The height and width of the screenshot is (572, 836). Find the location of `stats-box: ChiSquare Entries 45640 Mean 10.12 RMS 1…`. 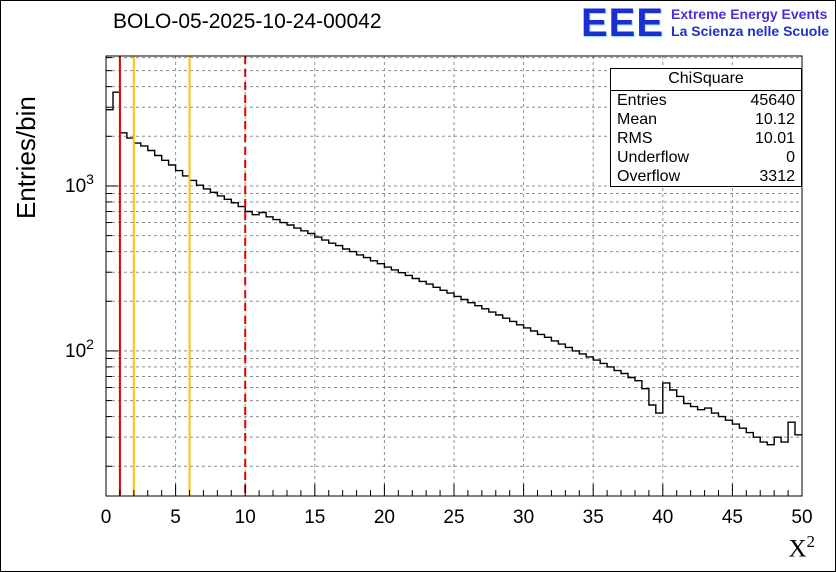

stats-box: ChiSquare Entries 45640 Mean 10.12 RMS 1… is located at coordinates (706, 127).